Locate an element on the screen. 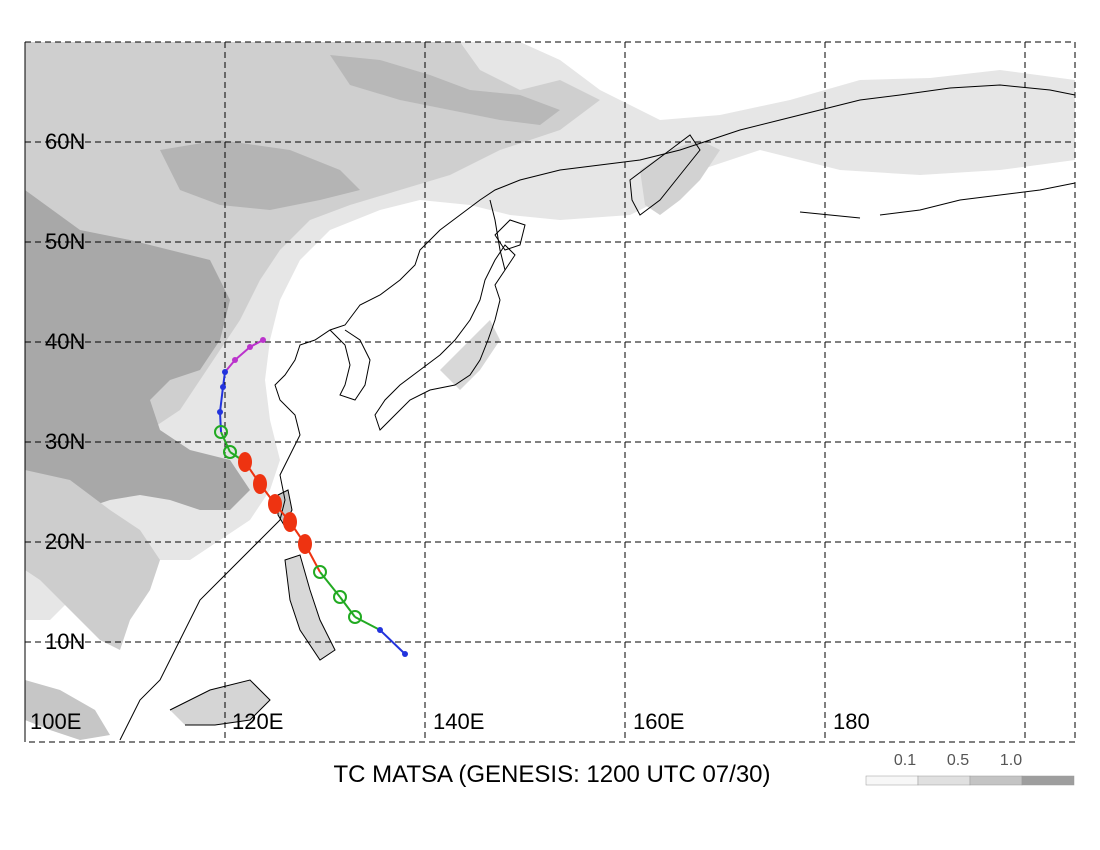 The image size is (1100, 850). lat-label-10n: 10N is located at coordinates (65, 641).